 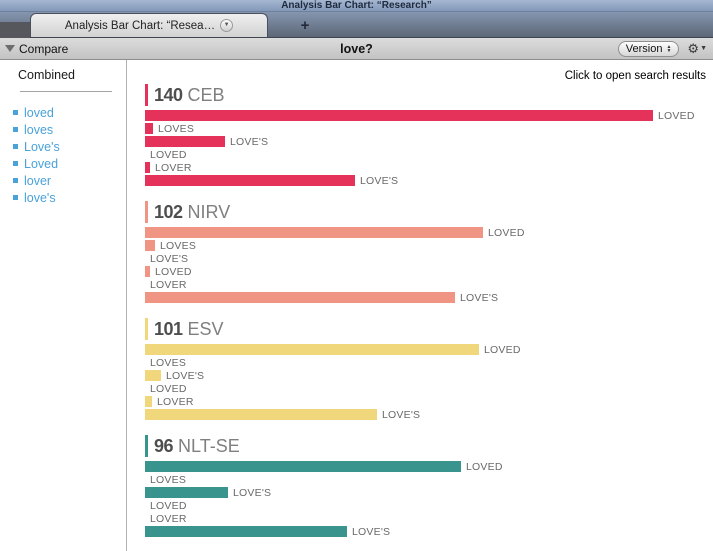 What do you see at coordinates (227, 25) in the screenshot?
I see `tab-dropdown-icon: ▼` at bounding box center [227, 25].